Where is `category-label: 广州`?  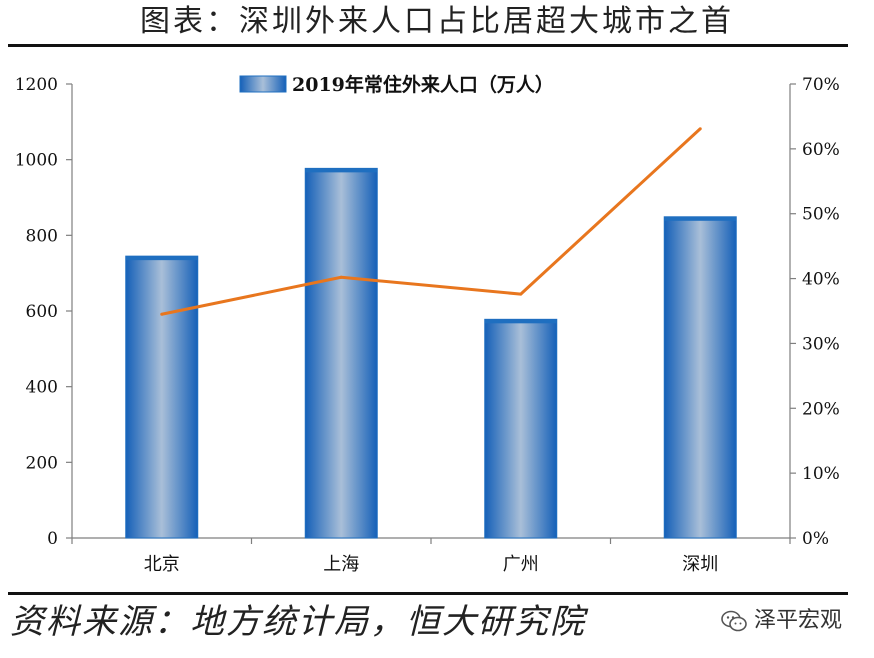 category-label: 广州 is located at coordinates (521, 564).